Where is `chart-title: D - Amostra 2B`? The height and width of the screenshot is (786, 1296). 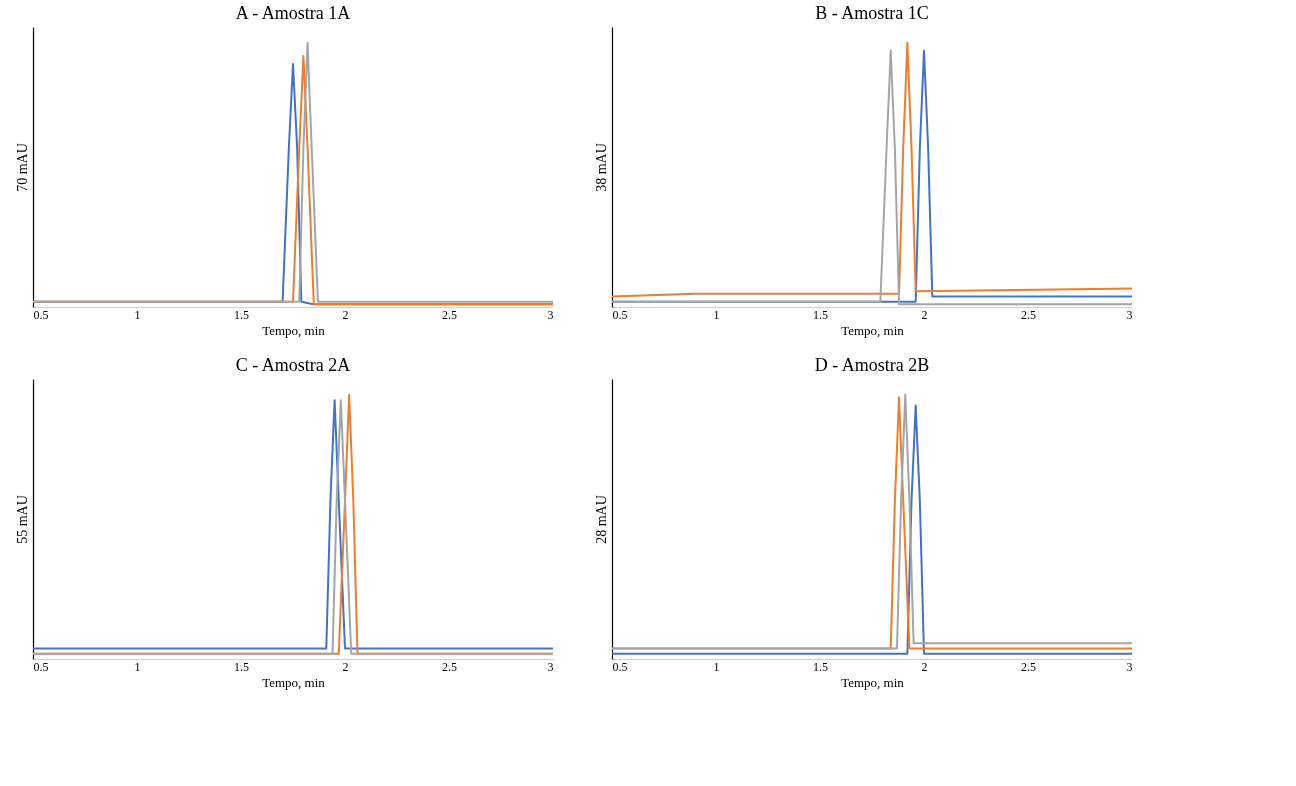
chart-title: D - Amostra 2B is located at coordinates (872, 365).